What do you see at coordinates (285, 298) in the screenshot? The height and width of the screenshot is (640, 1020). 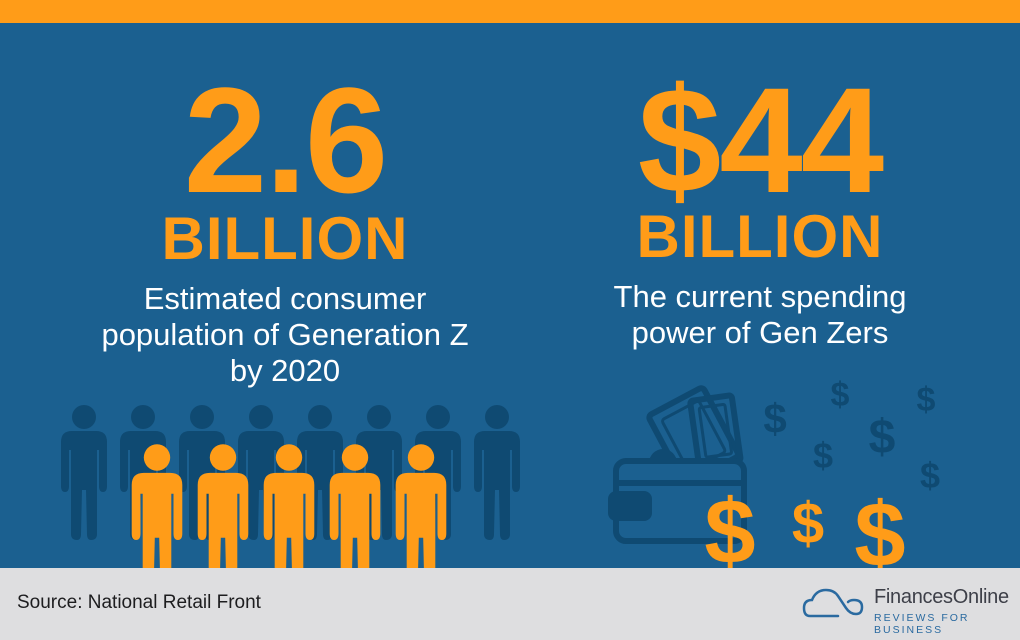 I see `caption-line: Estimated consumer` at bounding box center [285, 298].